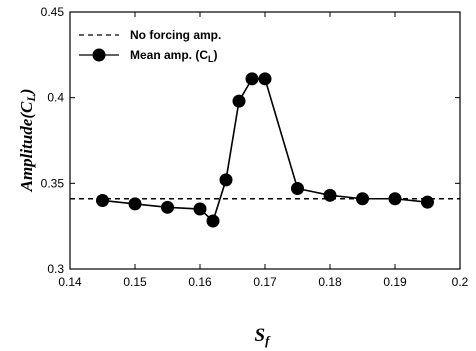 This screenshot has height=351, width=476. Describe the element at coordinates (135, 282) in the screenshot. I see `x-tick-label: 0.15` at that location.